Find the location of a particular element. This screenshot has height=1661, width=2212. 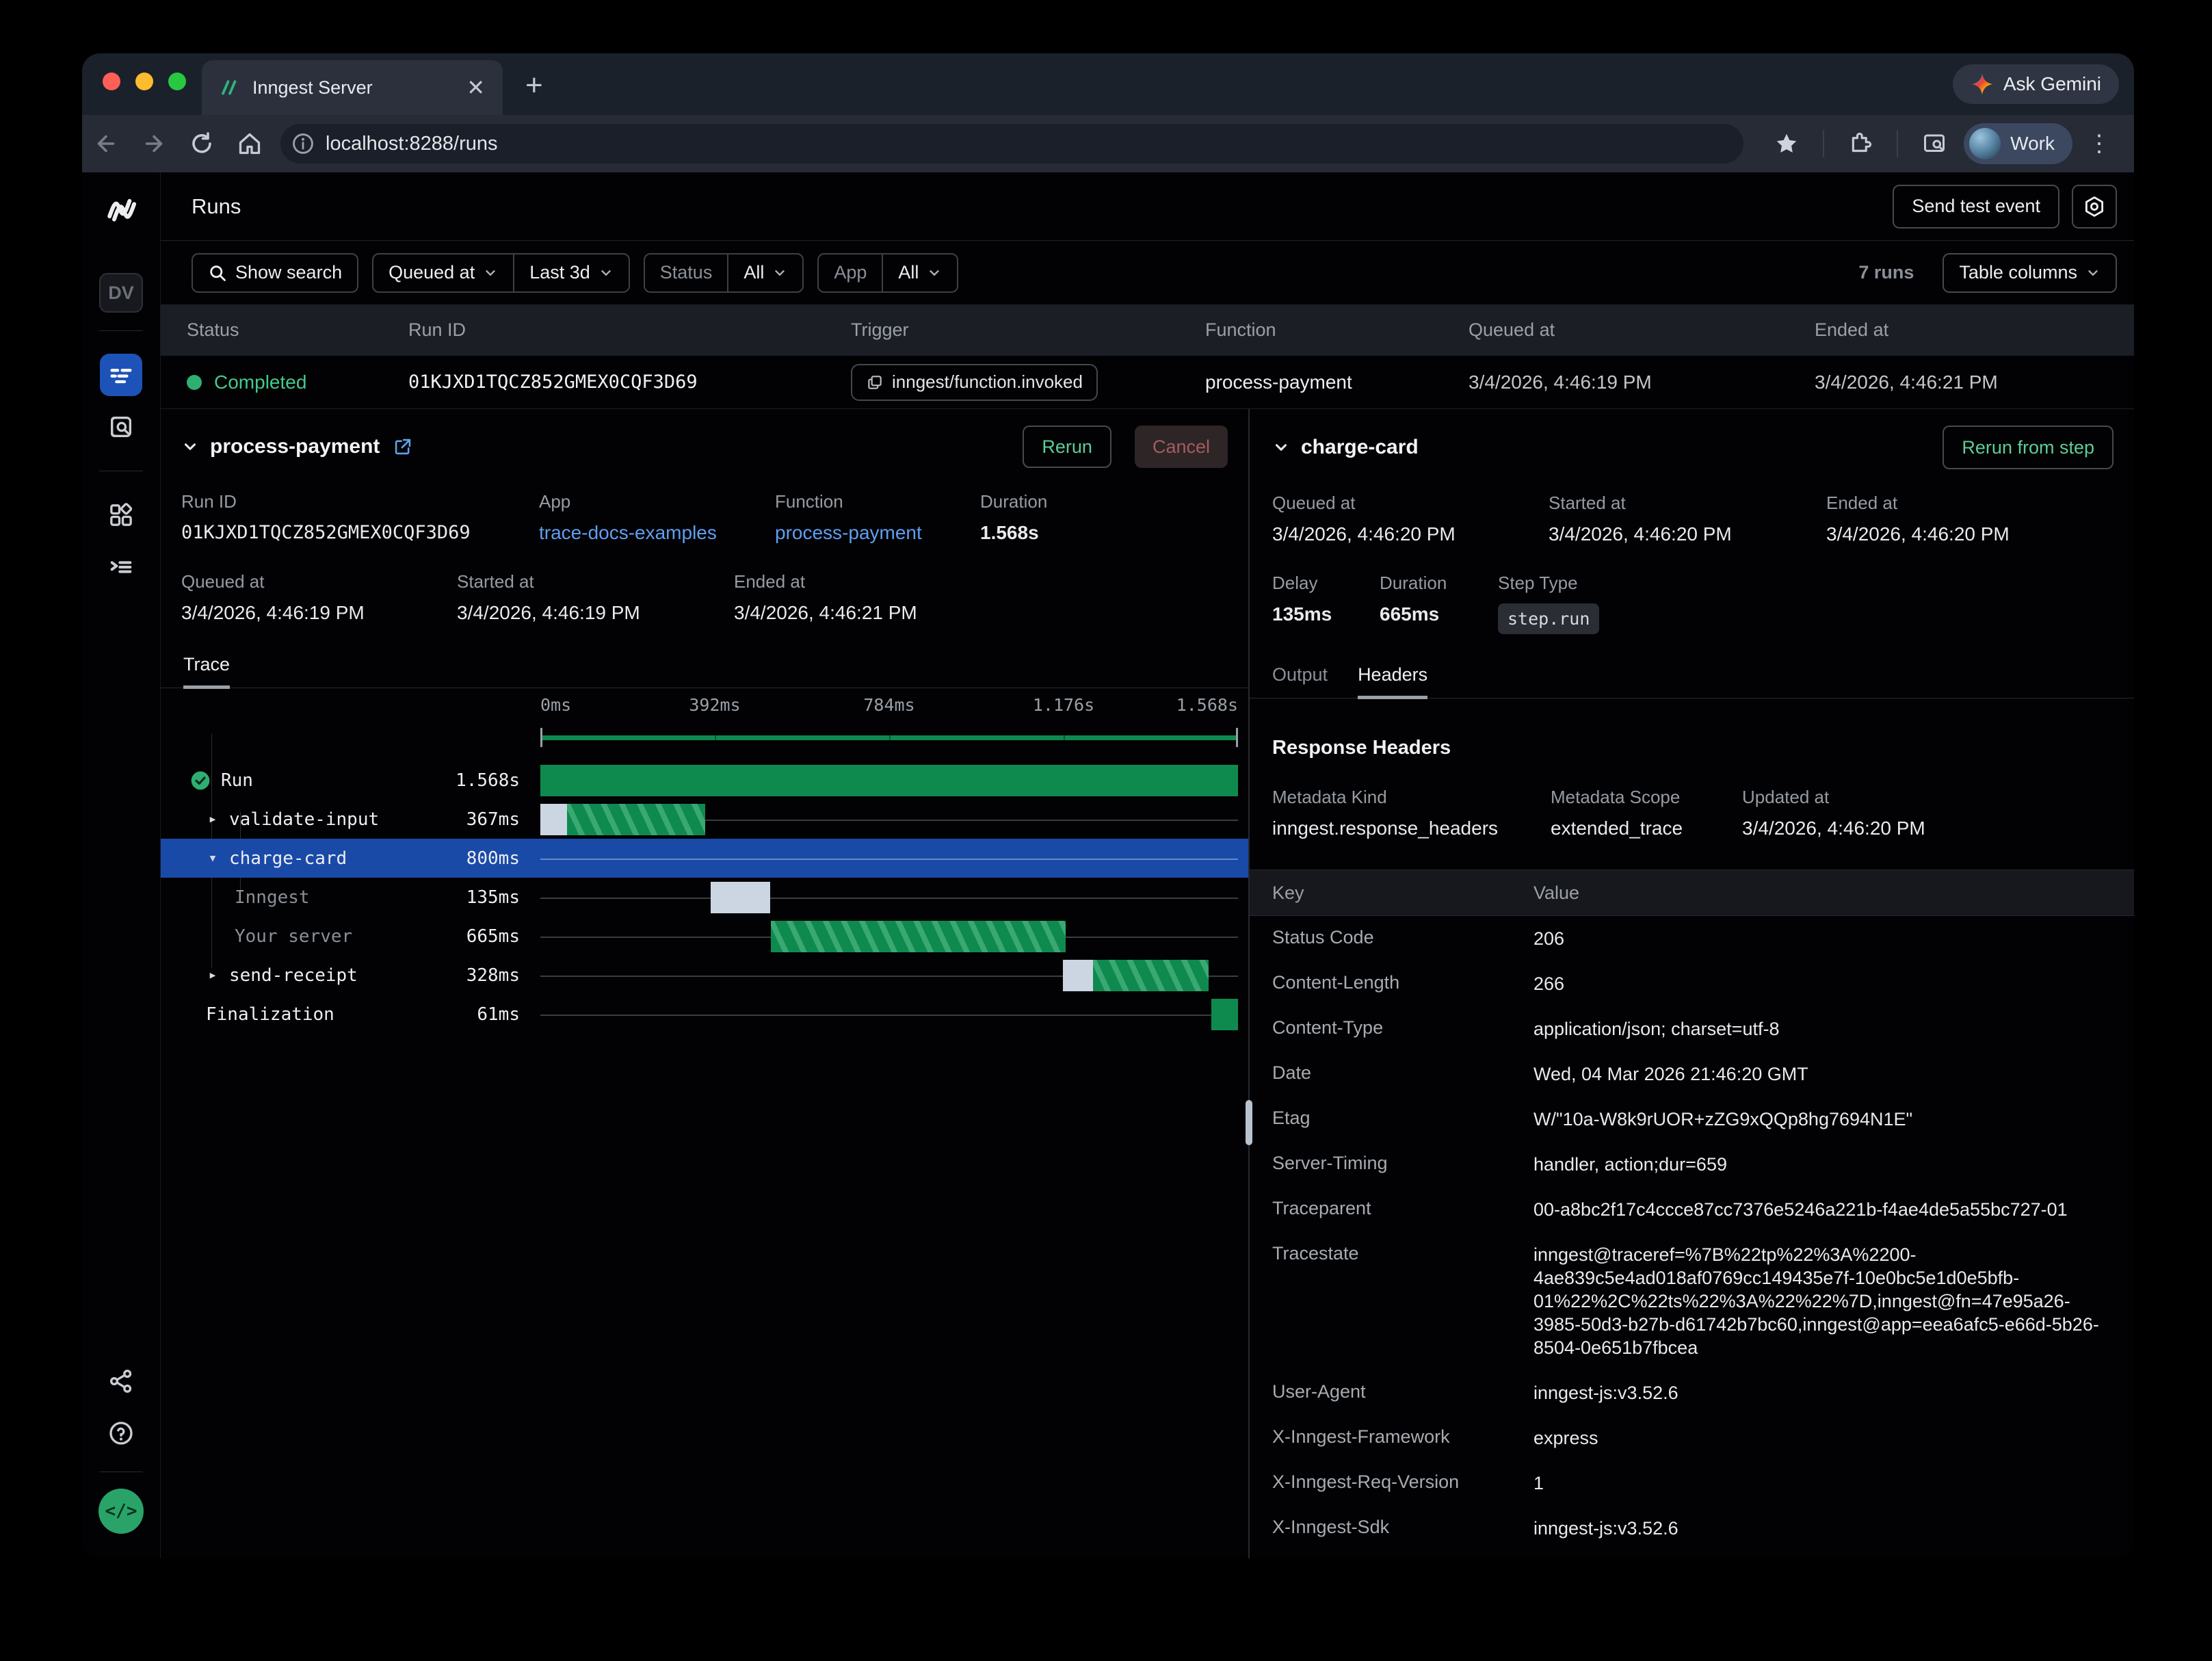

gemini-icon is located at coordinates (1983, 85).